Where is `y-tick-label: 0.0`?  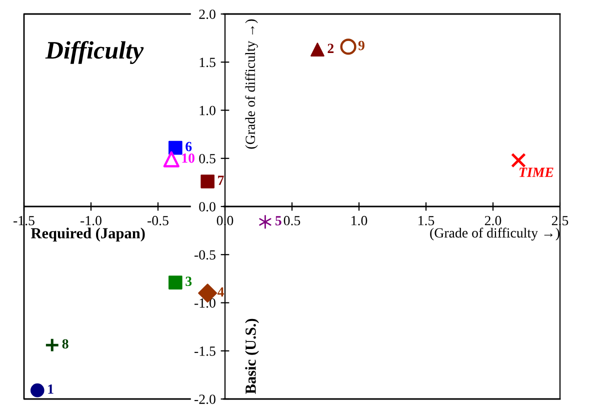 y-tick-label: 0.0 is located at coordinates (207, 207).